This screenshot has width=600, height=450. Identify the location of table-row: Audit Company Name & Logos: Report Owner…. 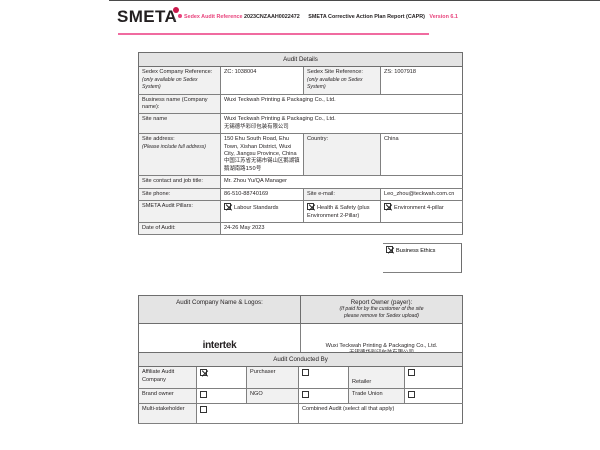
(300, 309).